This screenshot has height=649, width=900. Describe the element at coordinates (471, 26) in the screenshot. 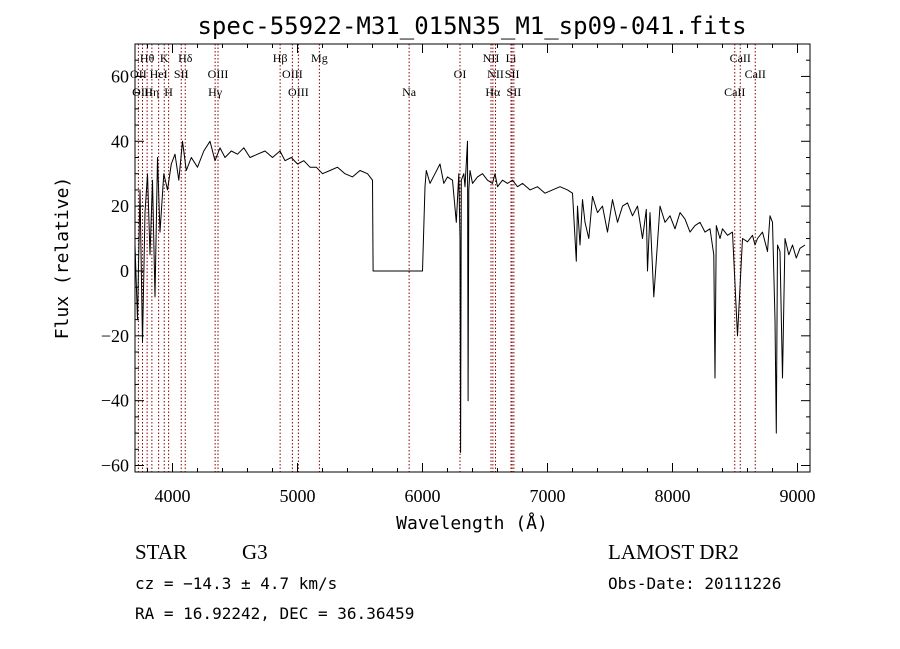

I see `chart-title: spec-55922-M31_015N35_M1_sp09-041.fits` at that location.